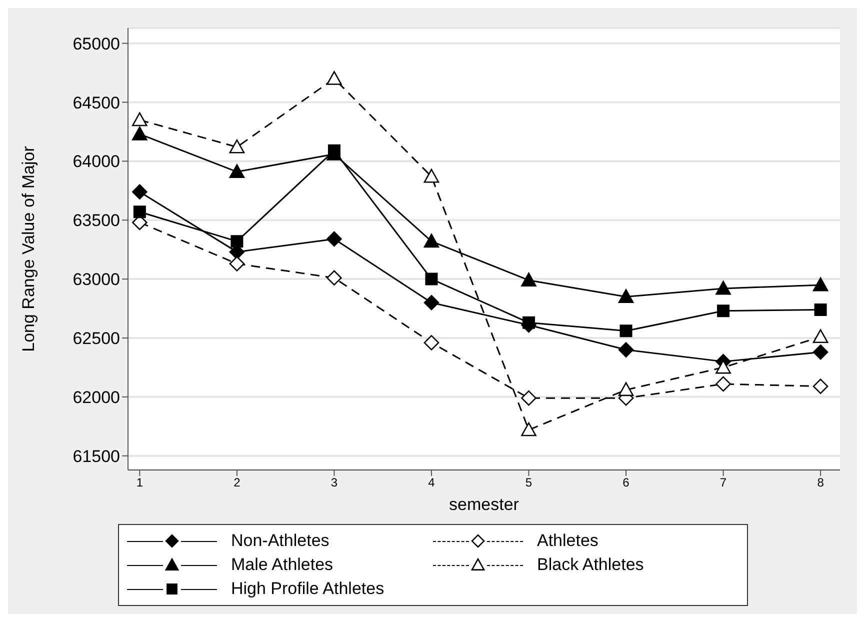 Image resolution: width=865 pixels, height=622 pixels. What do you see at coordinates (96, 456) in the screenshot?
I see `y-tick-label: 61500` at bounding box center [96, 456].